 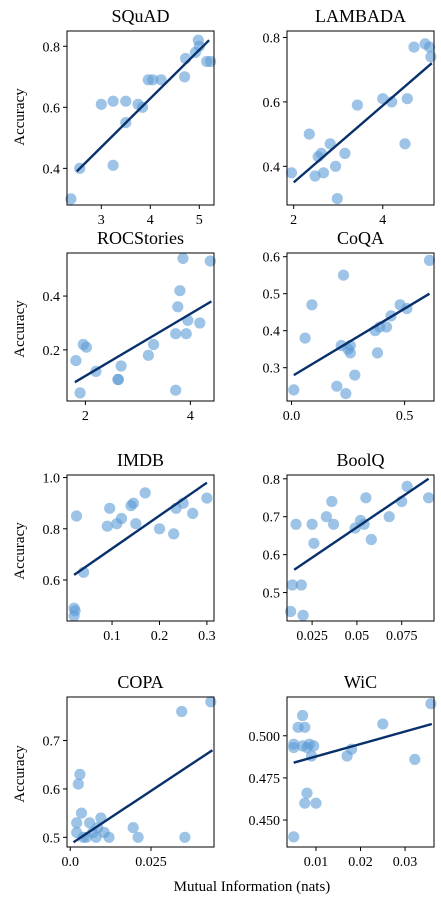 What do you see at coordinates (85, 416) in the screenshot?
I see `x-tick-label: 2` at bounding box center [85, 416].